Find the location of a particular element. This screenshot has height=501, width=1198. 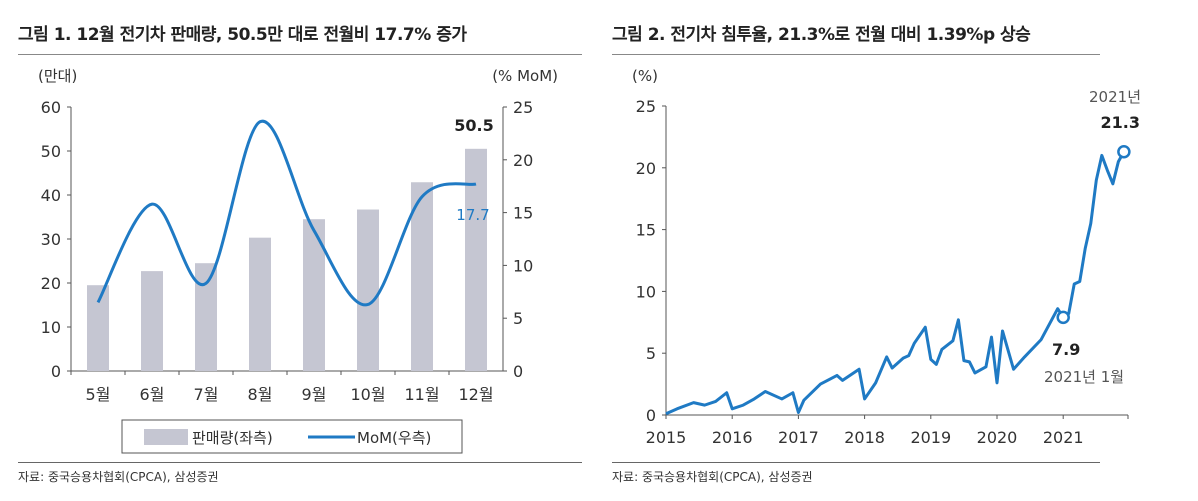

left-tick-label: 10 is located at coordinates (51, 327).